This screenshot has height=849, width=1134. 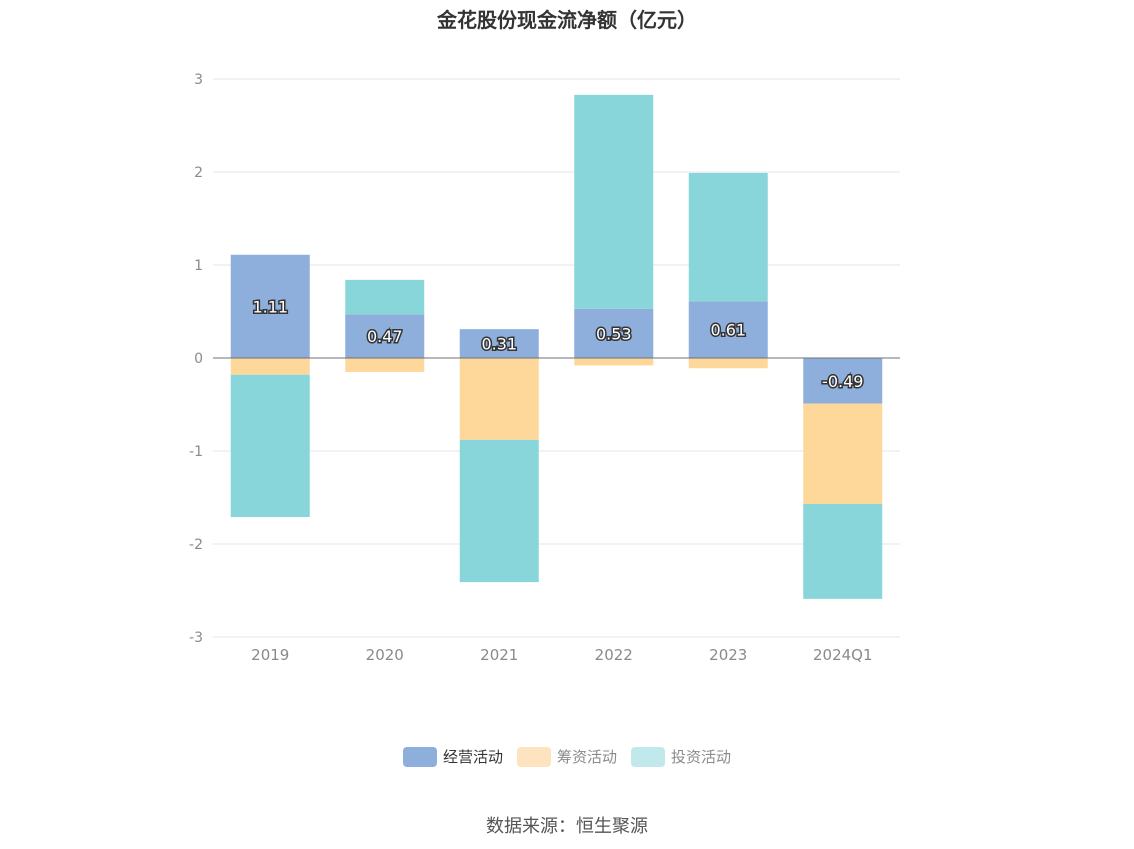 I want to click on y-tick-label: -2, so click(x=196, y=545).